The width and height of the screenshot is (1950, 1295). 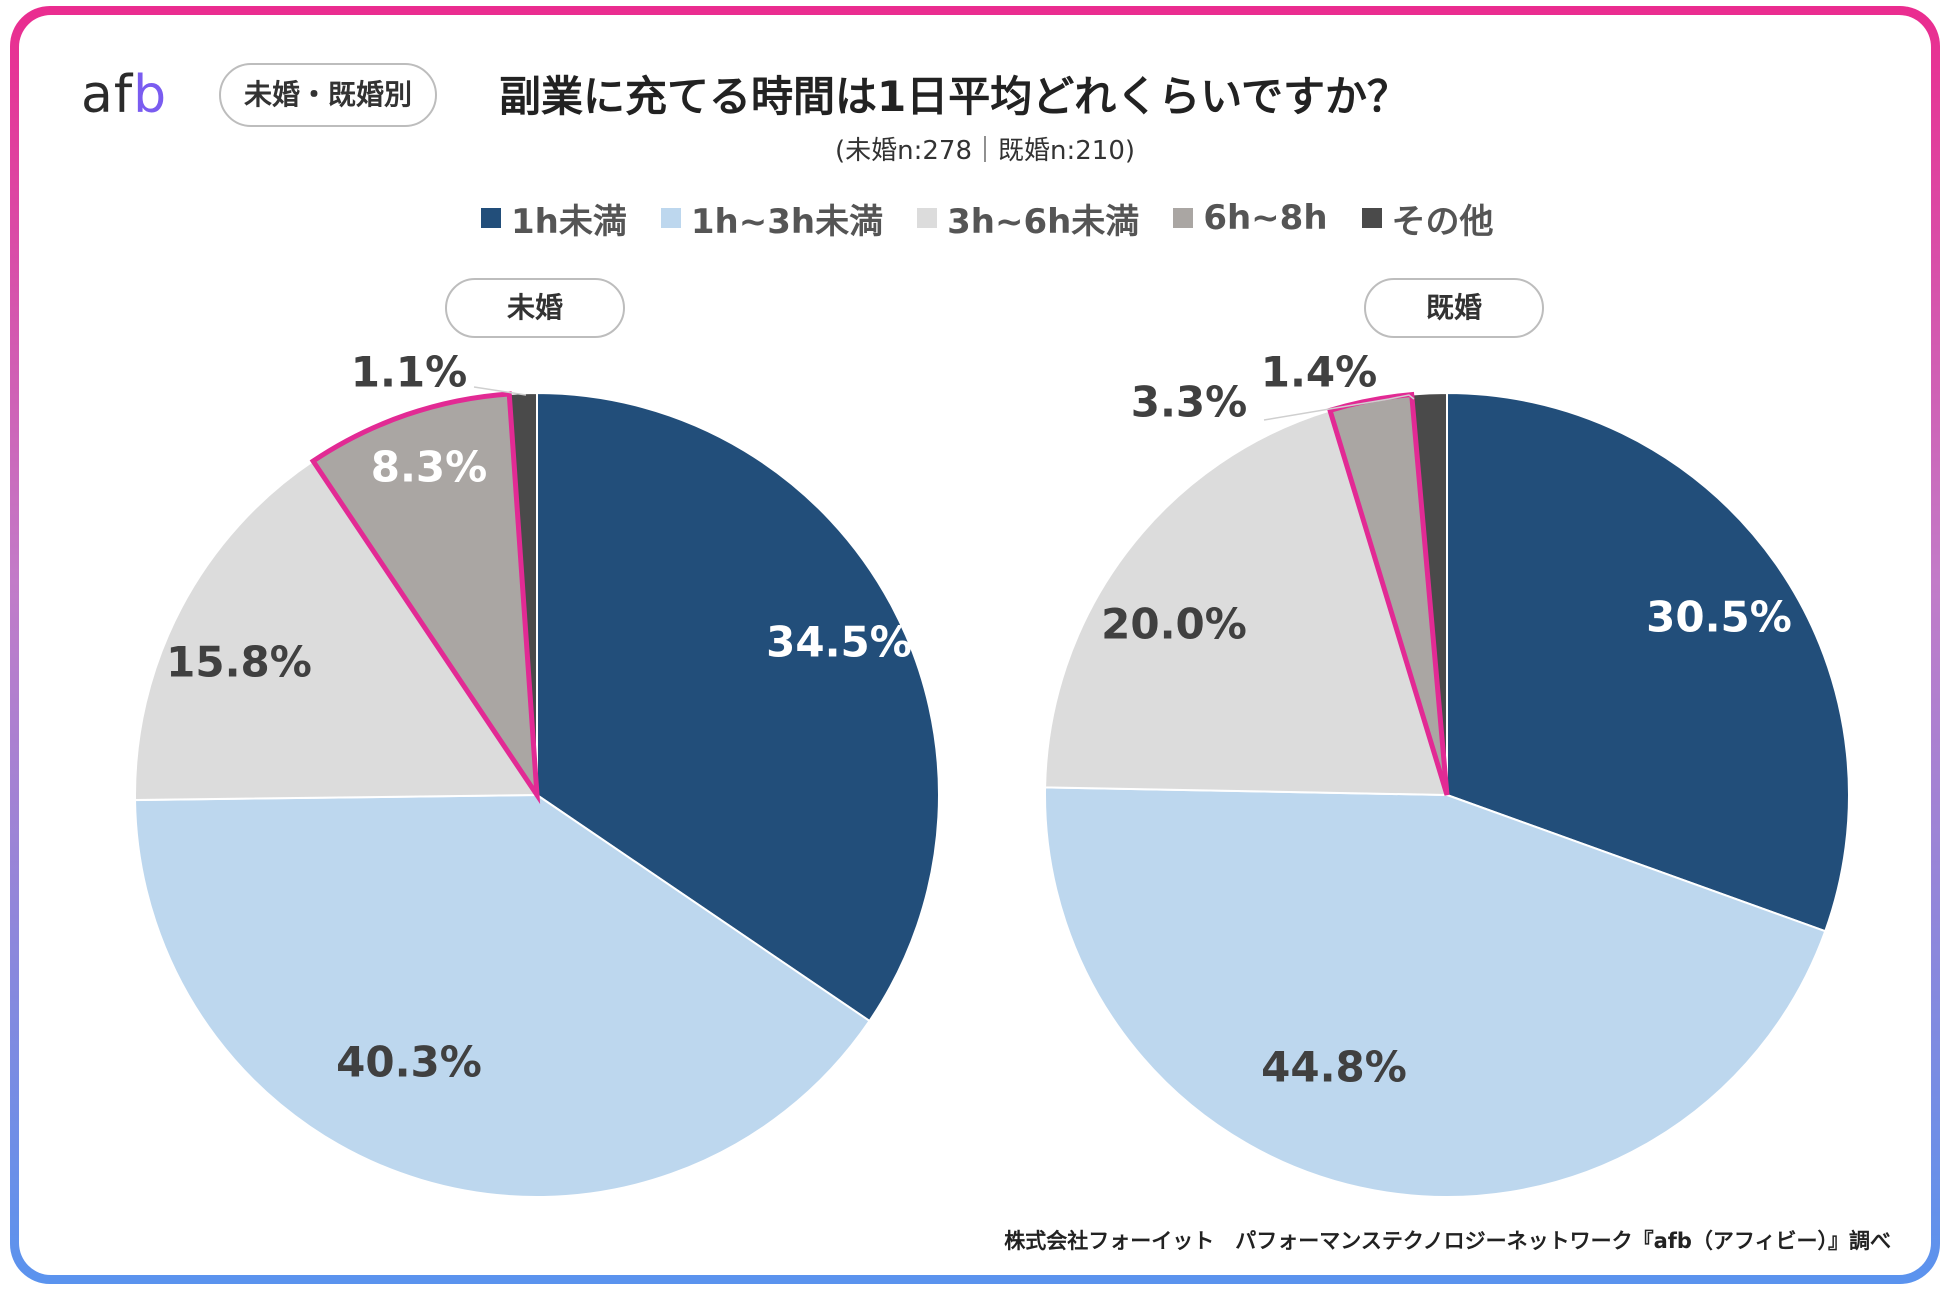 I want to click on pie-title-unmarried: 未婚, so click(x=535, y=308).